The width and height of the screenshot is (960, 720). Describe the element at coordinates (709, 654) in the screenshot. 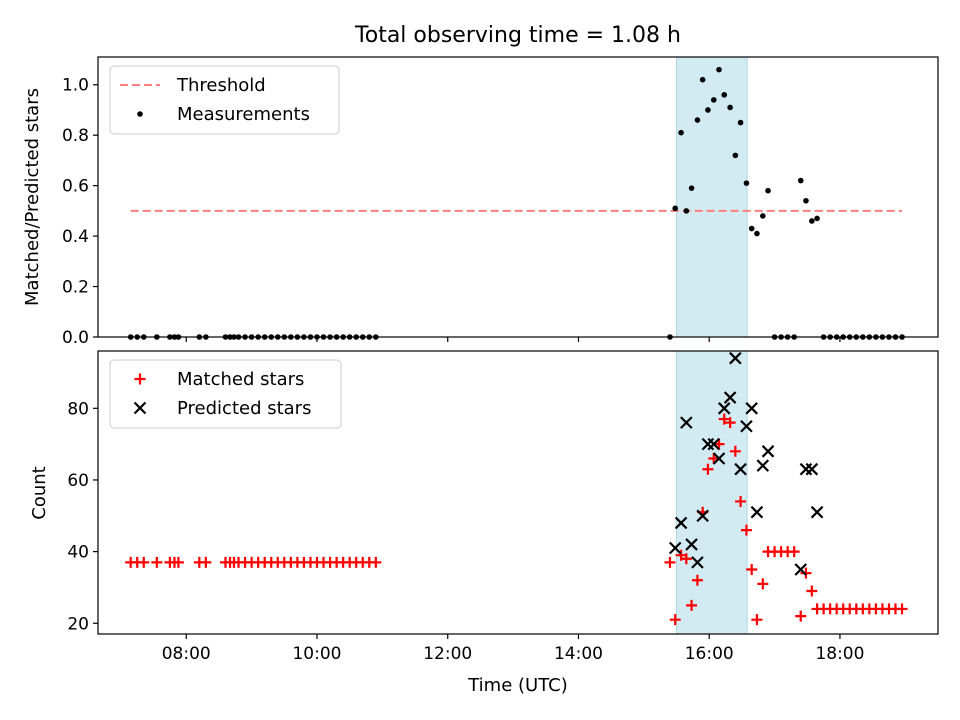

I see `bottom-x-tick-label: 16:00` at that location.